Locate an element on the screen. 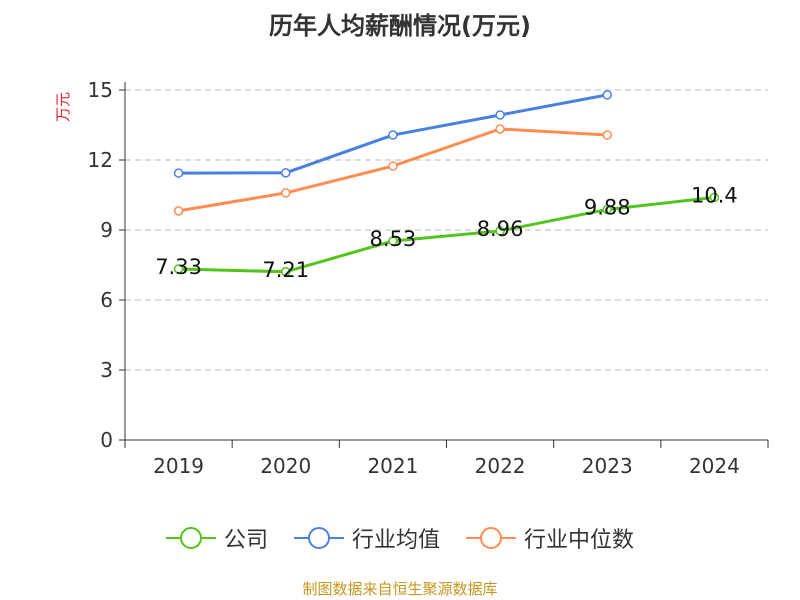  y-tick-label: 6 is located at coordinates (106, 300).